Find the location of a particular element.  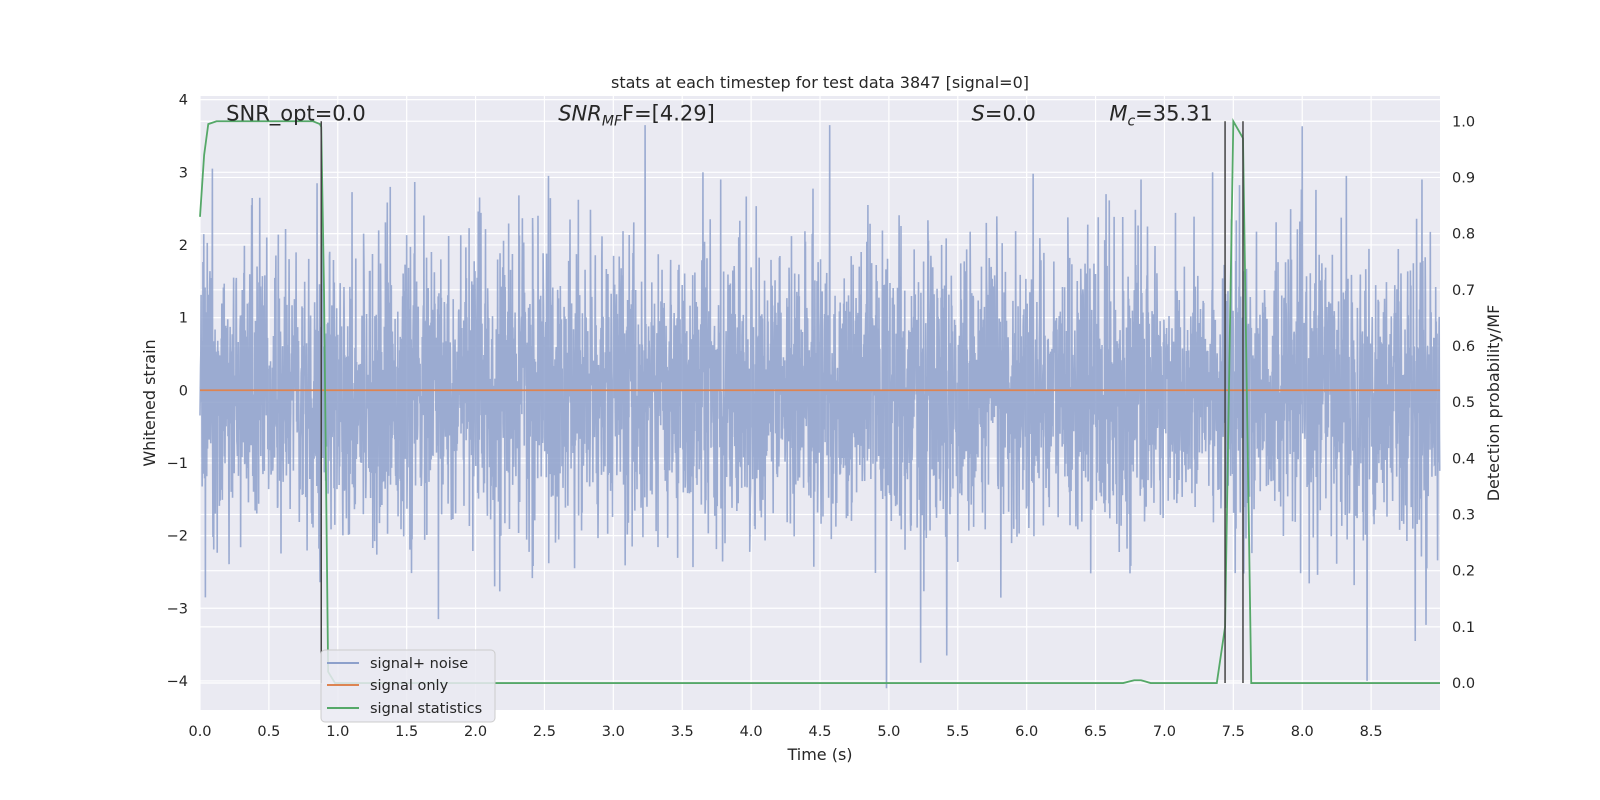

y-tick-label: 0 is located at coordinates (183, 391).